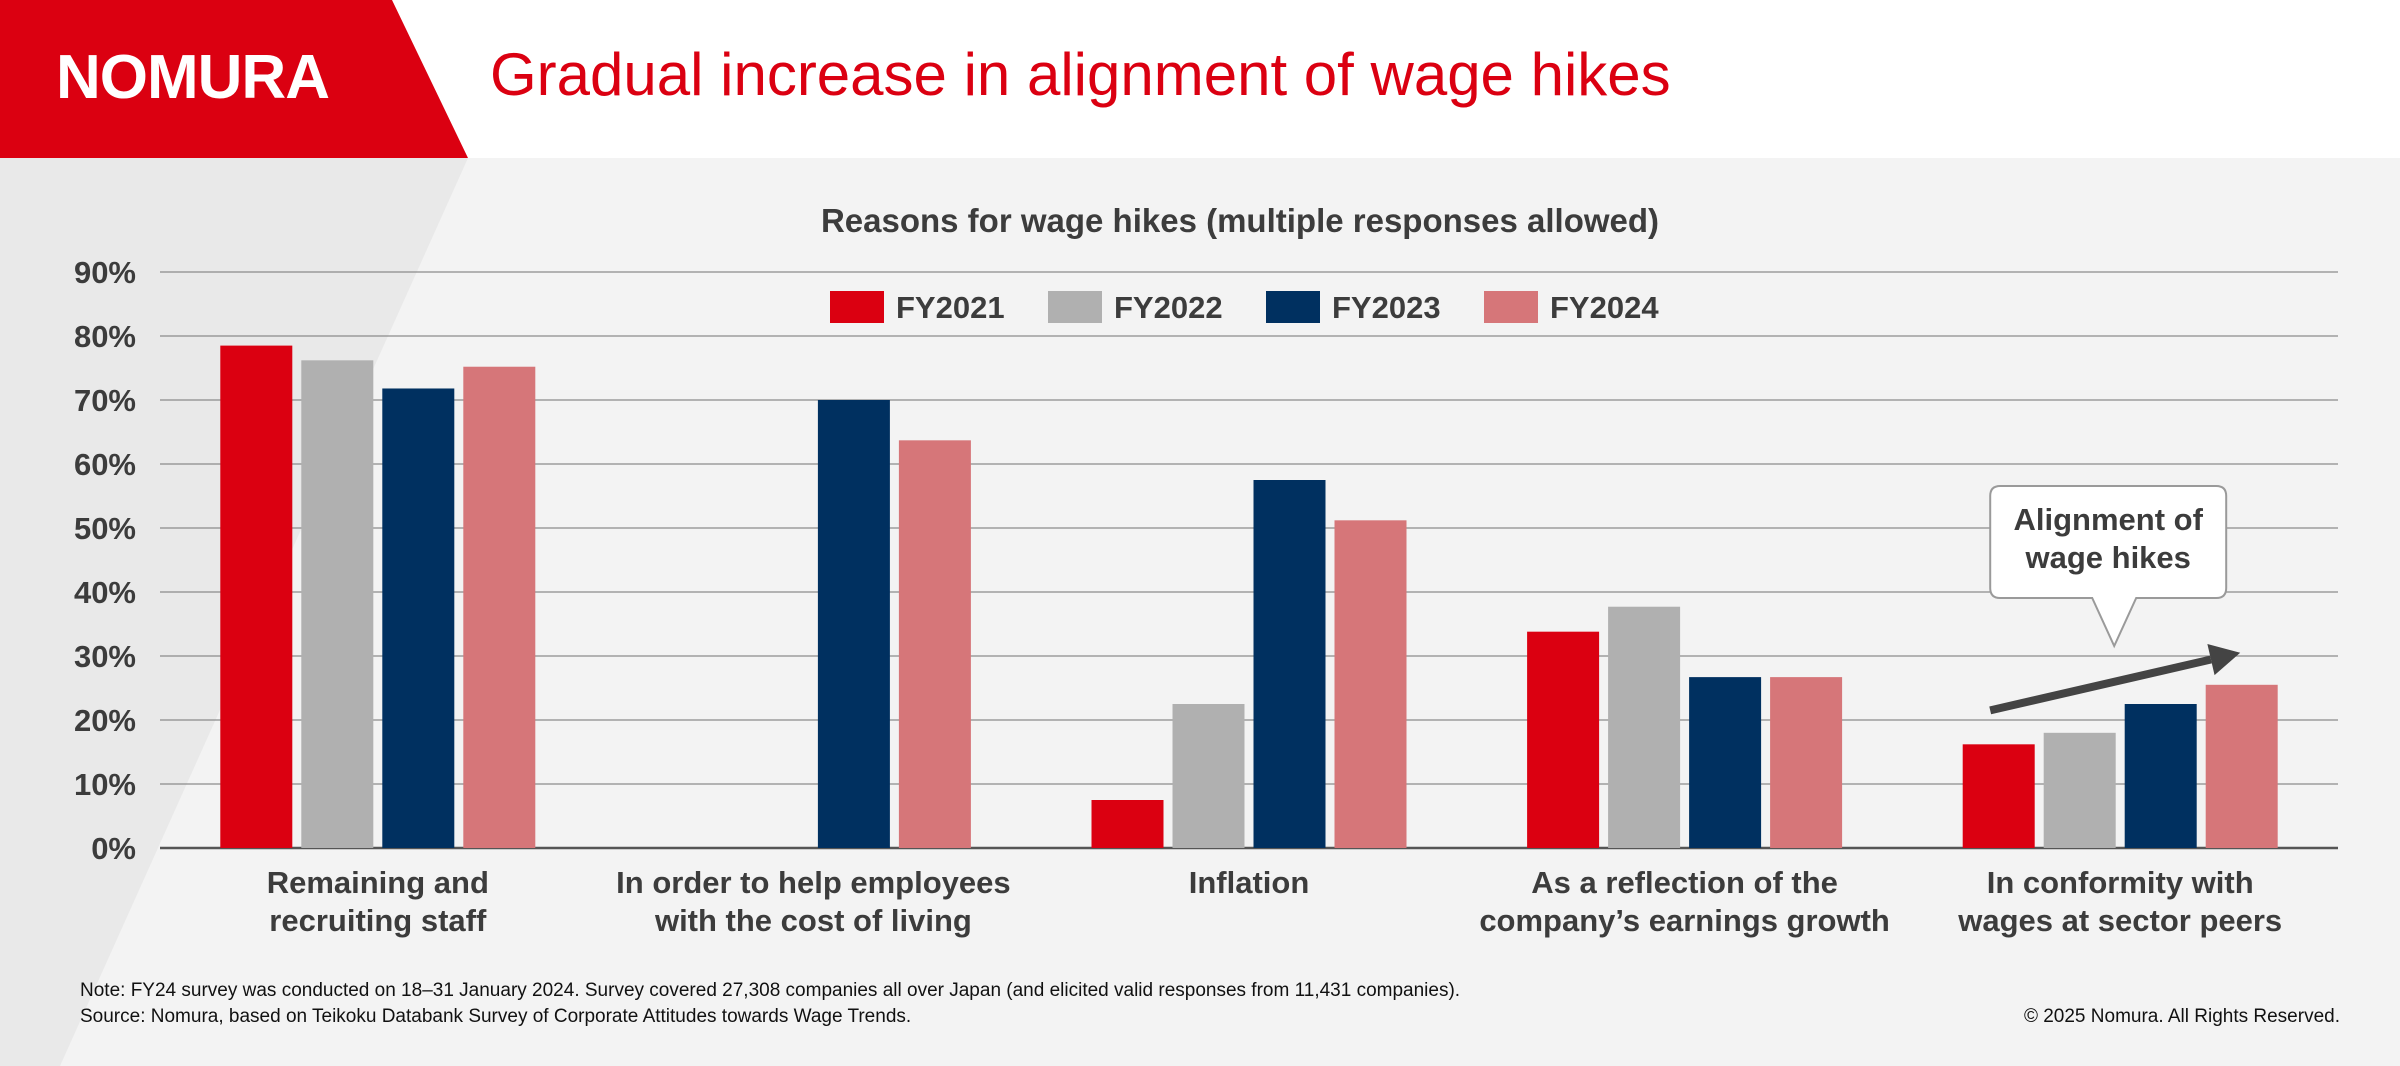 Image resolution: width=2400 pixels, height=1066 pixels. Describe the element at coordinates (113, 848) in the screenshot. I see `y-tick-label: 0%` at that location.